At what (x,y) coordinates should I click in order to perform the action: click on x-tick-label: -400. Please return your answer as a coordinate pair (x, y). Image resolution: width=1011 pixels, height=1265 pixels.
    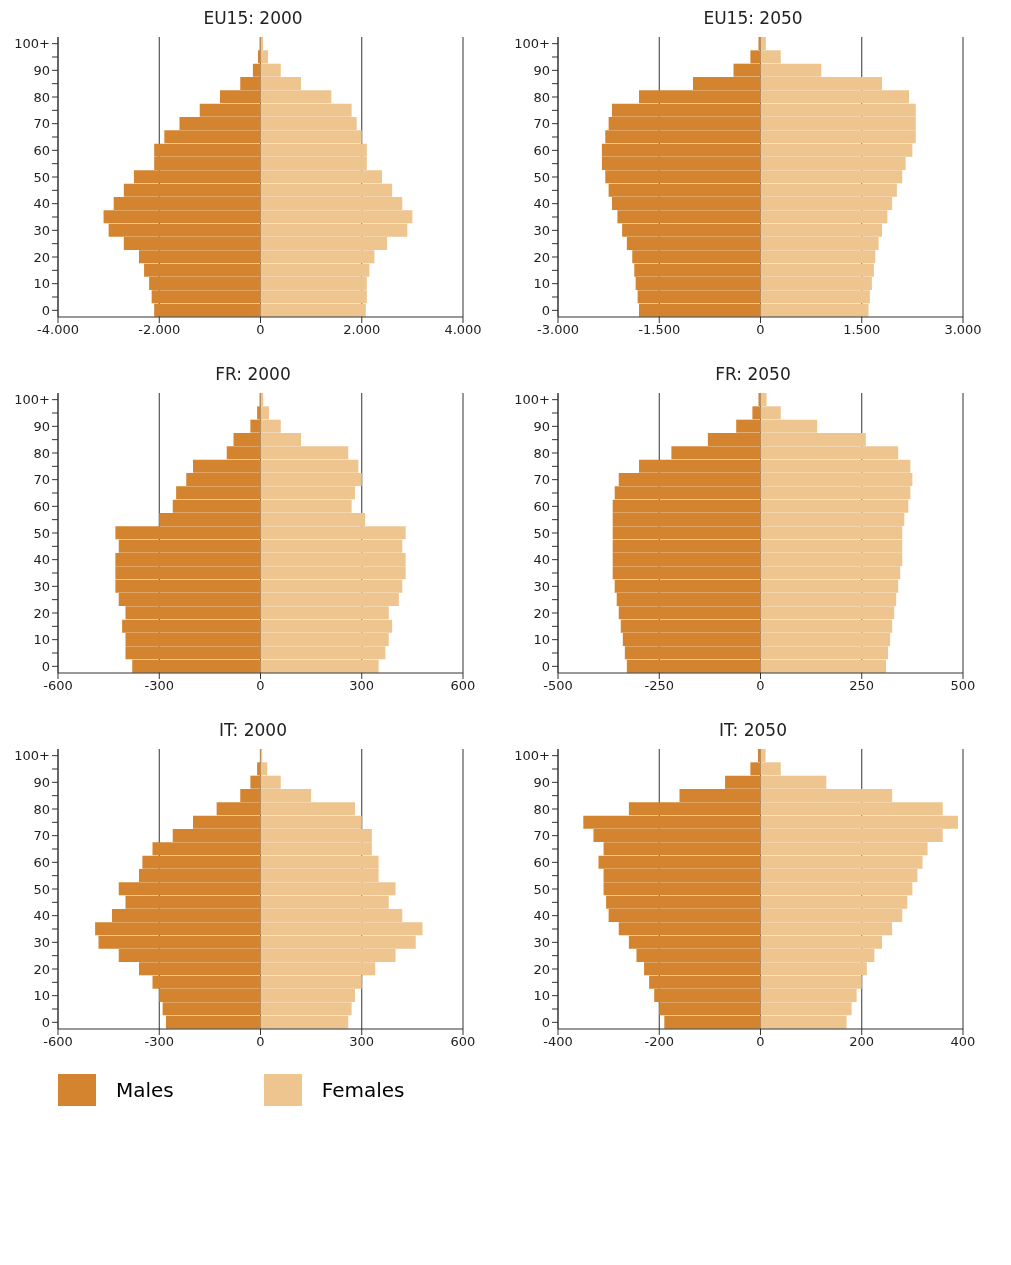
    Looking at the image, I should click on (558, 1042).